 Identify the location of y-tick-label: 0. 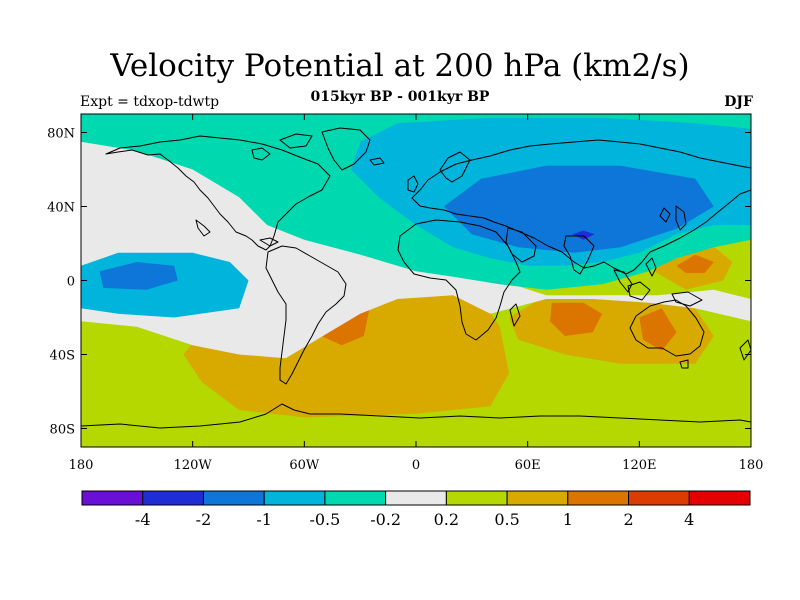
(71, 282).